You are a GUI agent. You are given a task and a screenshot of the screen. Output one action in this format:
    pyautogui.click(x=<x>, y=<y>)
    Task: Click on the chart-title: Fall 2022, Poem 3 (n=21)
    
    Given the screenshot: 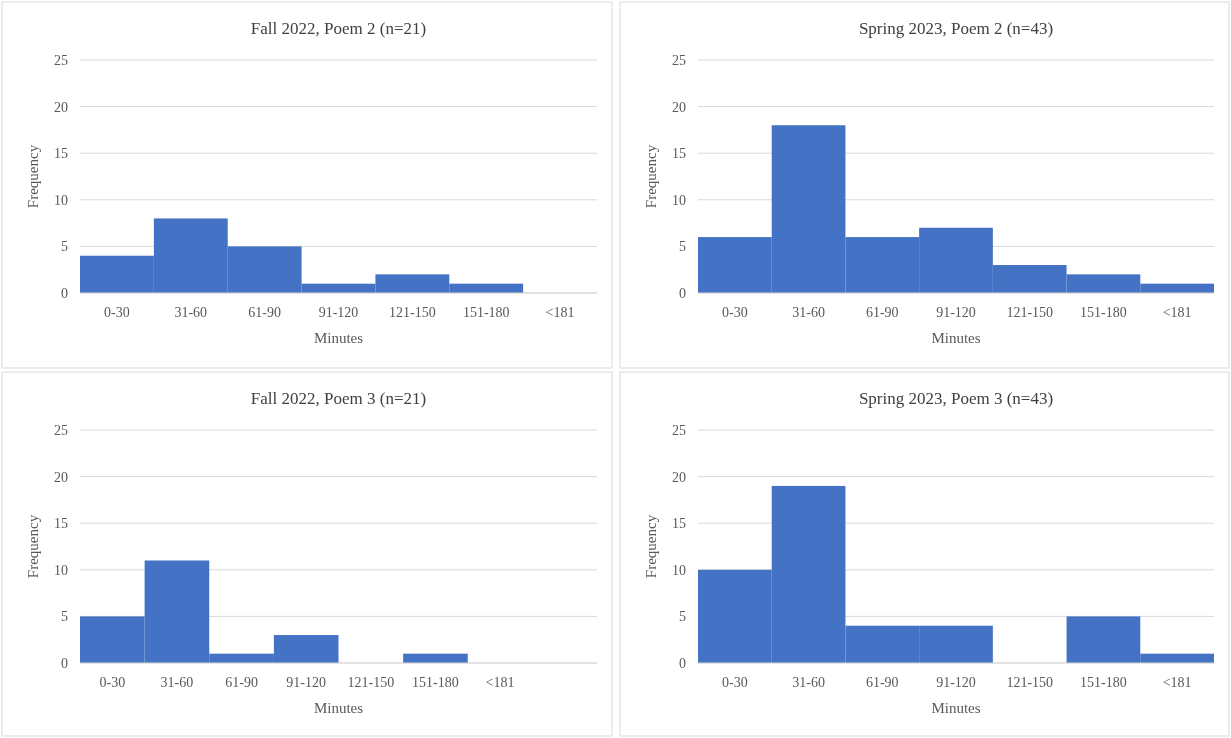 What is the action you would take?
    pyautogui.click(x=338, y=398)
    